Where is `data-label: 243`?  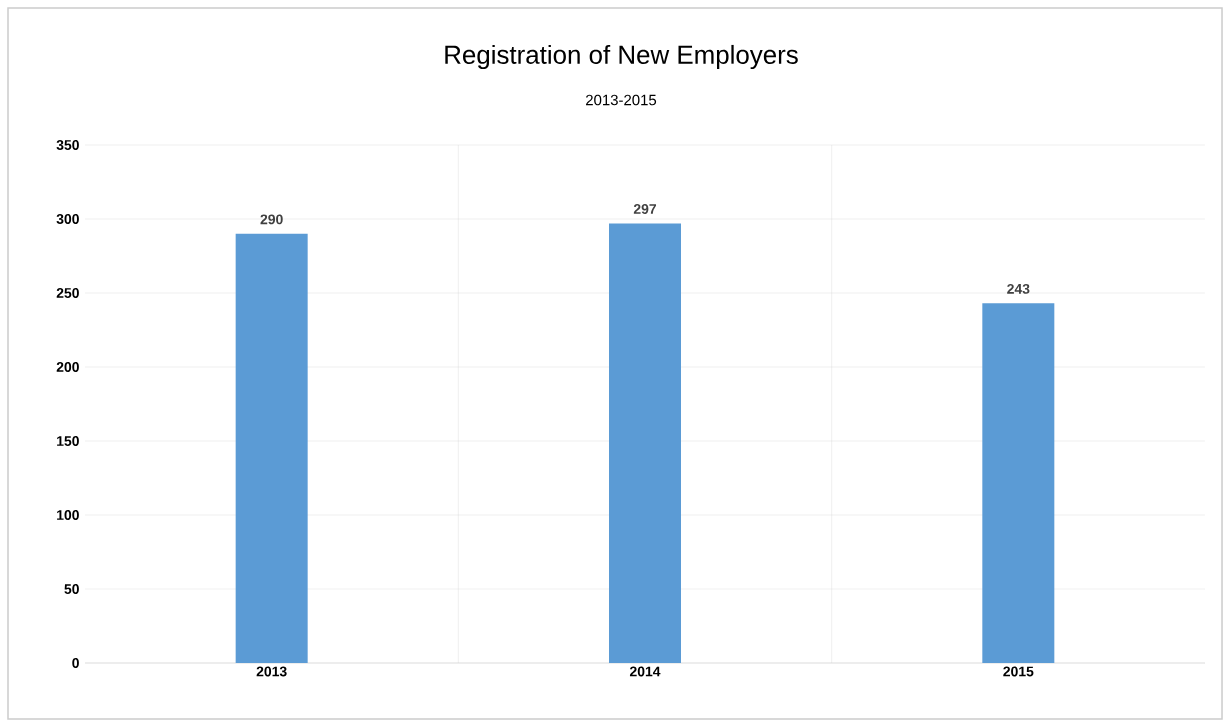 data-label: 243 is located at coordinates (1018, 288).